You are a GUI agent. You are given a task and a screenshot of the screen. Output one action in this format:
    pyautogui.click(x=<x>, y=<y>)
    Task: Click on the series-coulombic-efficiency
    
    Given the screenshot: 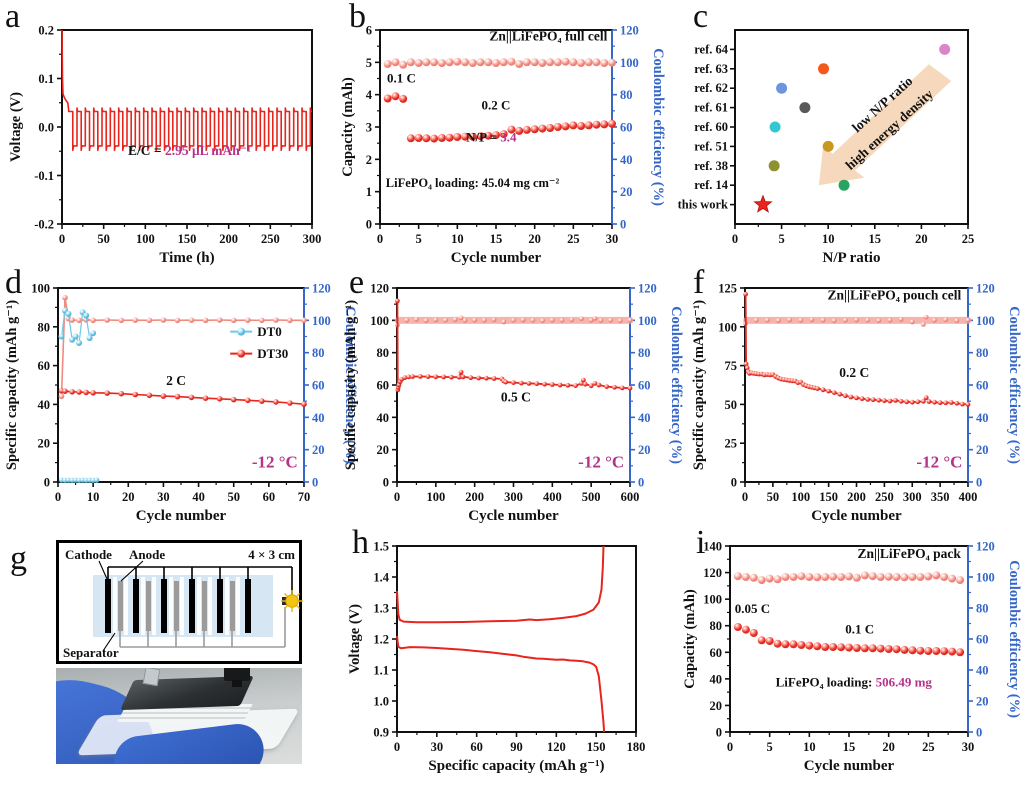 What is the action you would take?
    pyautogui.click(x=849, y=578)
    